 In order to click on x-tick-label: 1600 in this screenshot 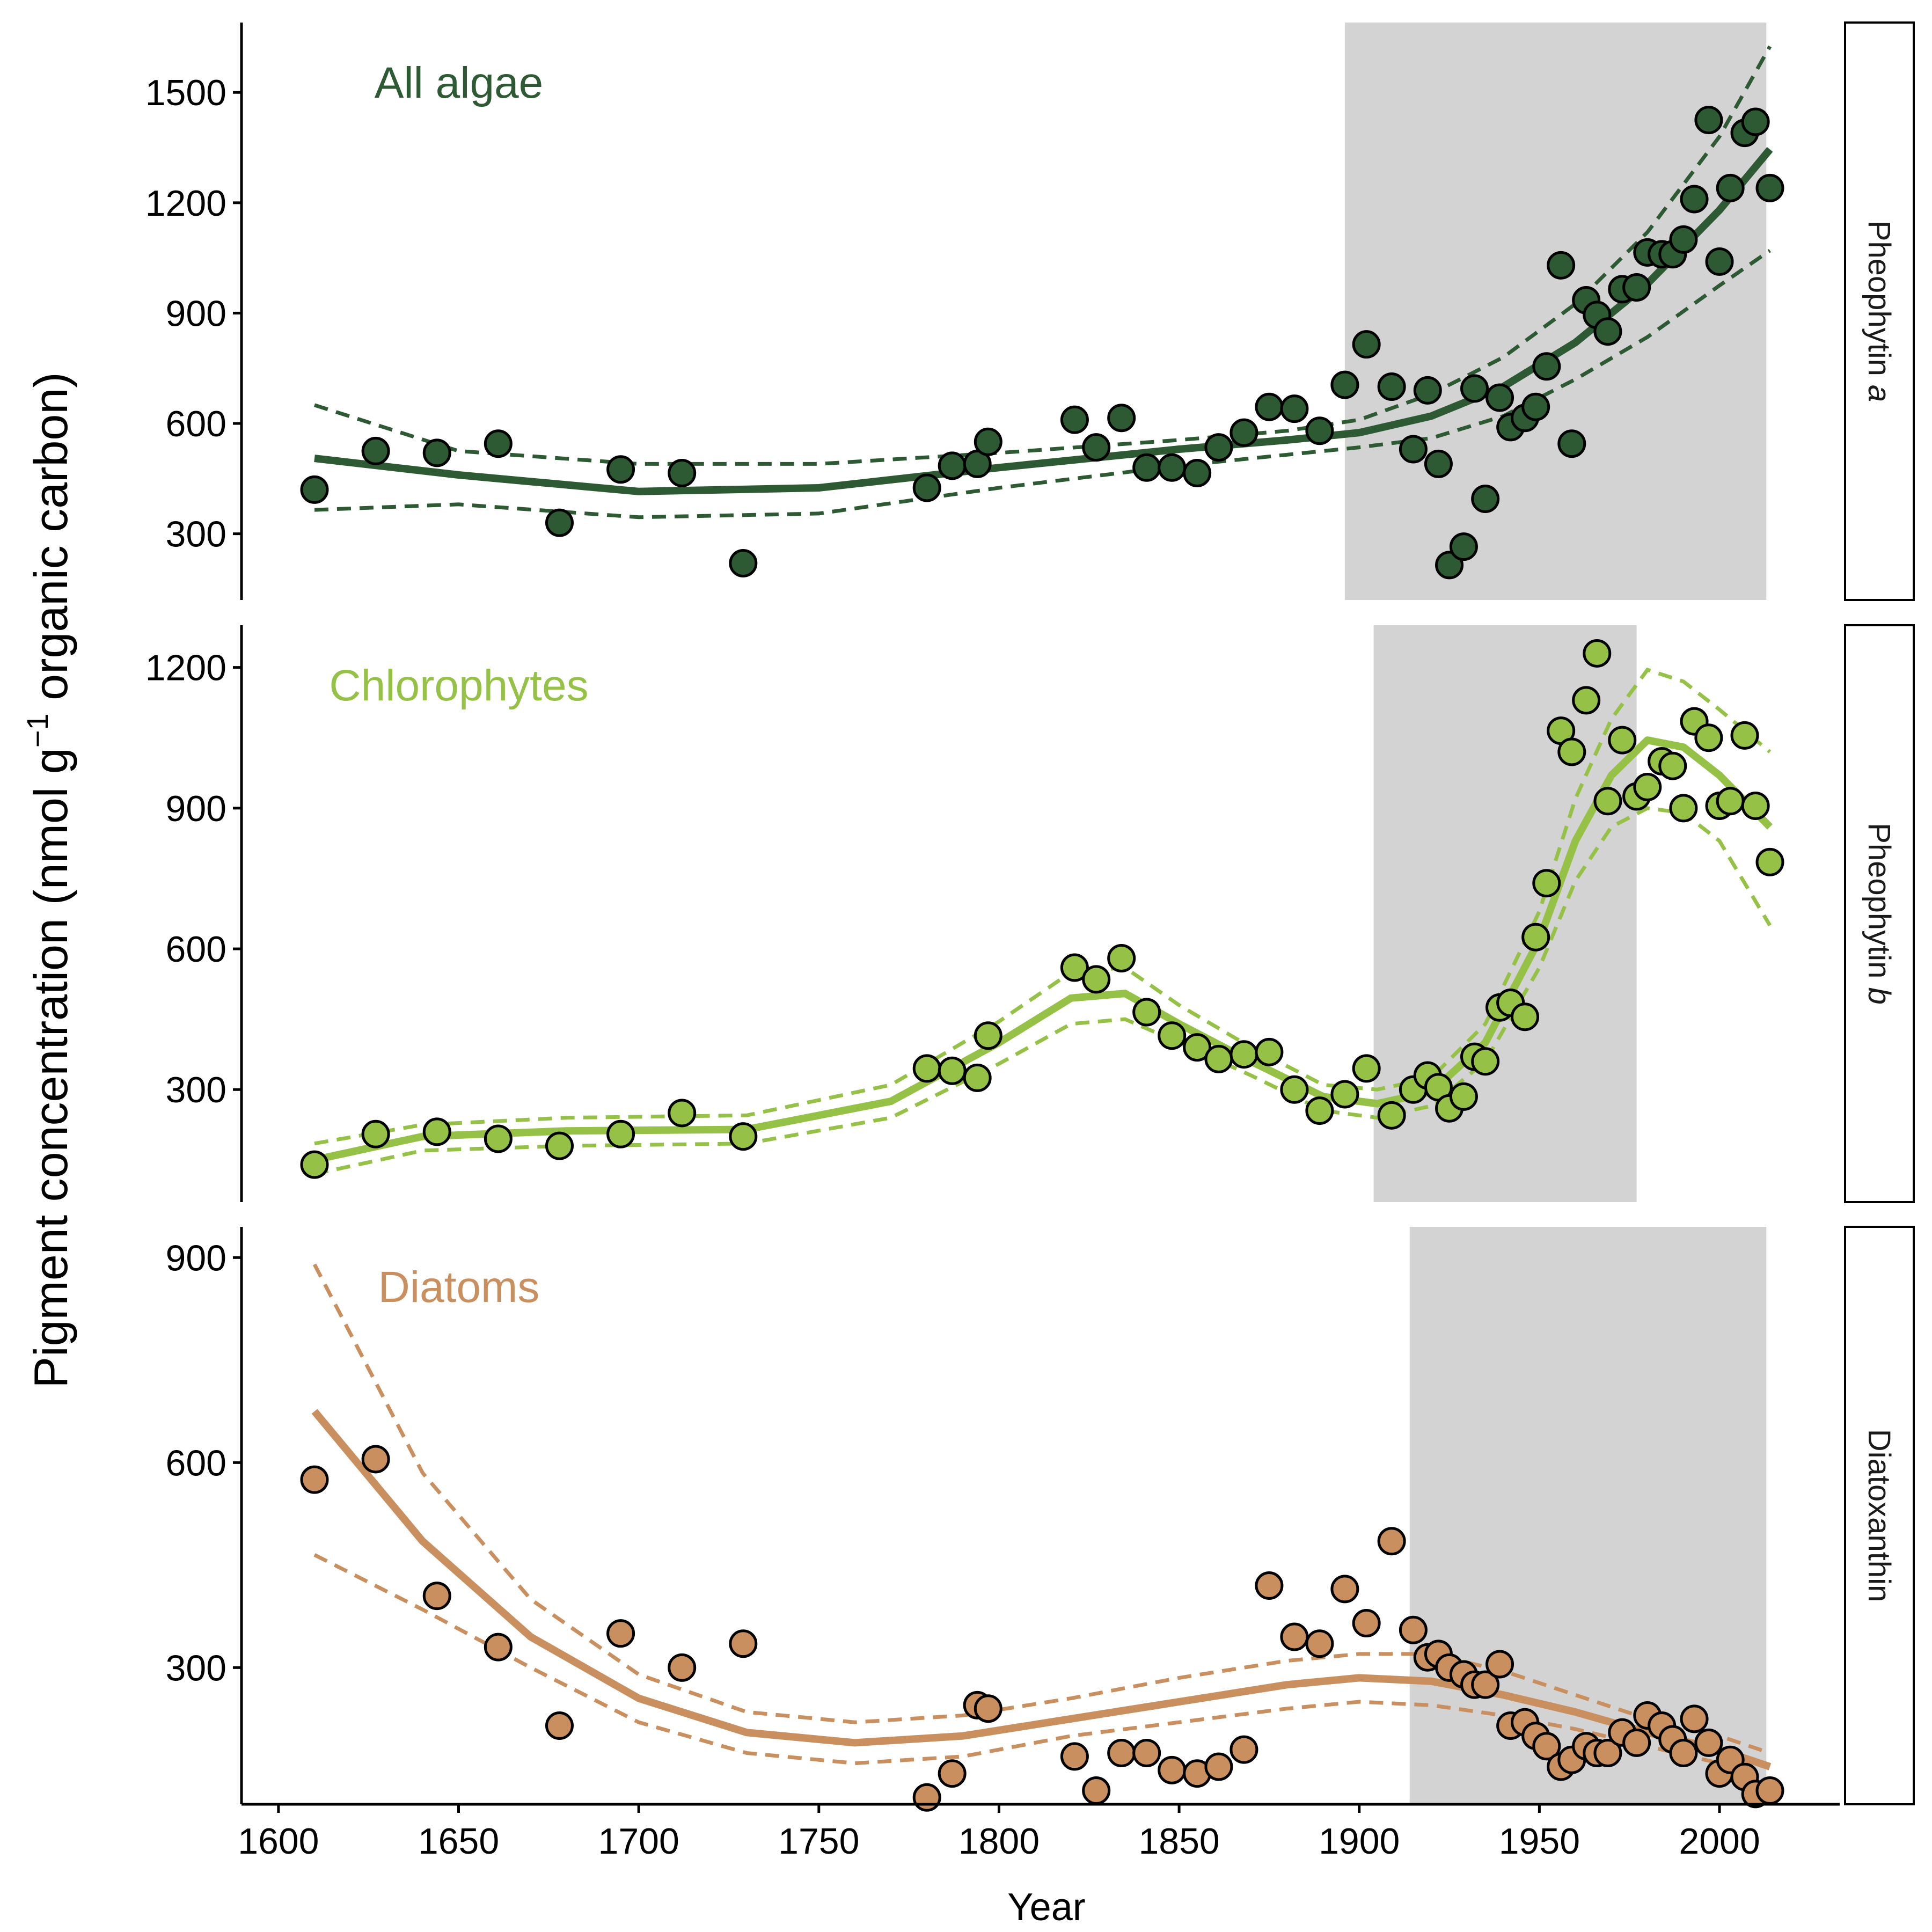, I will do `click(278, 1841)`.